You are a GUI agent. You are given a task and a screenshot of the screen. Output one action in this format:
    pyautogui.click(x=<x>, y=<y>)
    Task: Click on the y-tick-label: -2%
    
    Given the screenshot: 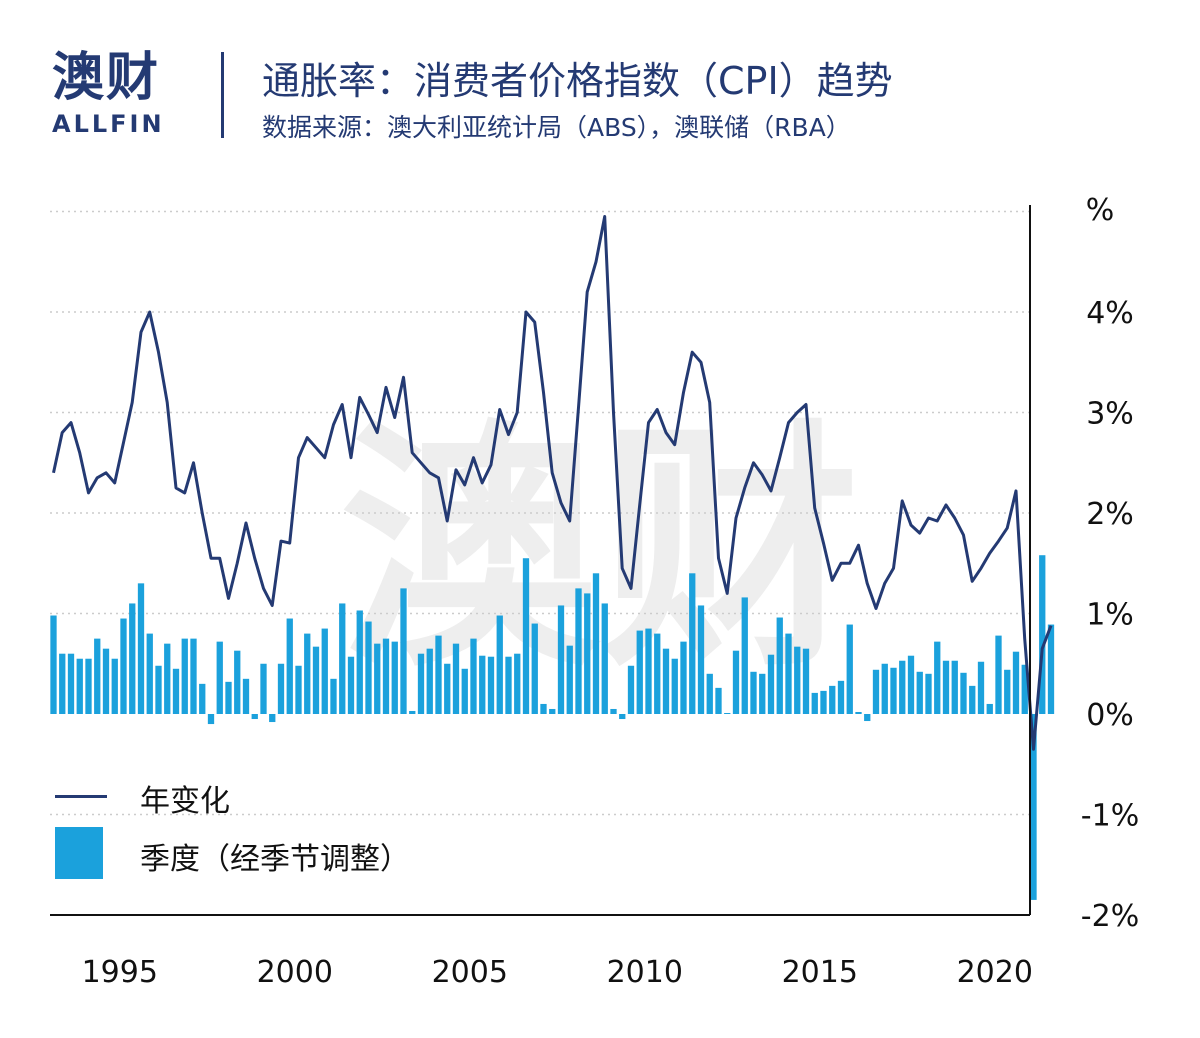 What is the action you would take?
    pyautogui.click(x=1110, y=916)
    